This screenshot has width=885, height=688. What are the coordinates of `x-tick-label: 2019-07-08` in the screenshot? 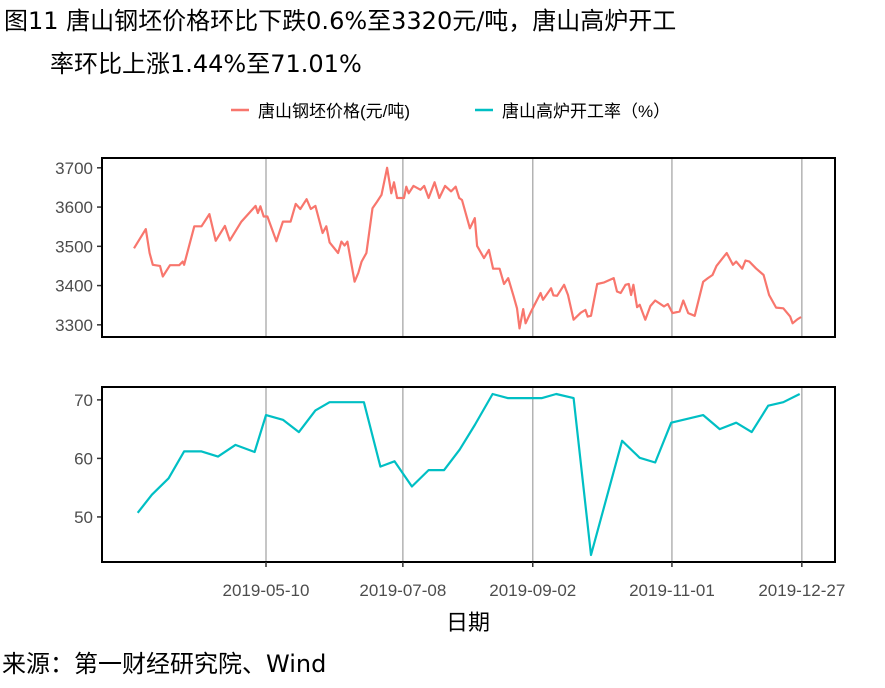 It's located at (402, 590).